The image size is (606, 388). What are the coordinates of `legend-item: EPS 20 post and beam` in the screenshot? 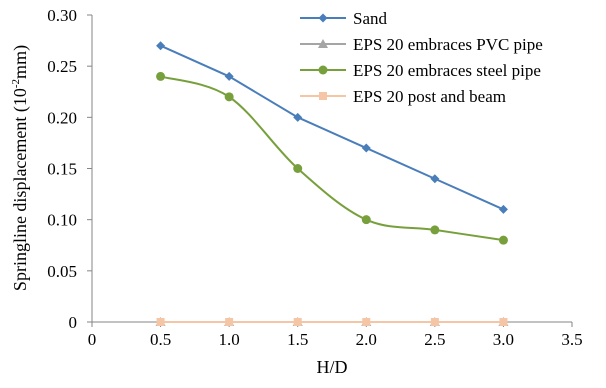 It's located at (403, 96).